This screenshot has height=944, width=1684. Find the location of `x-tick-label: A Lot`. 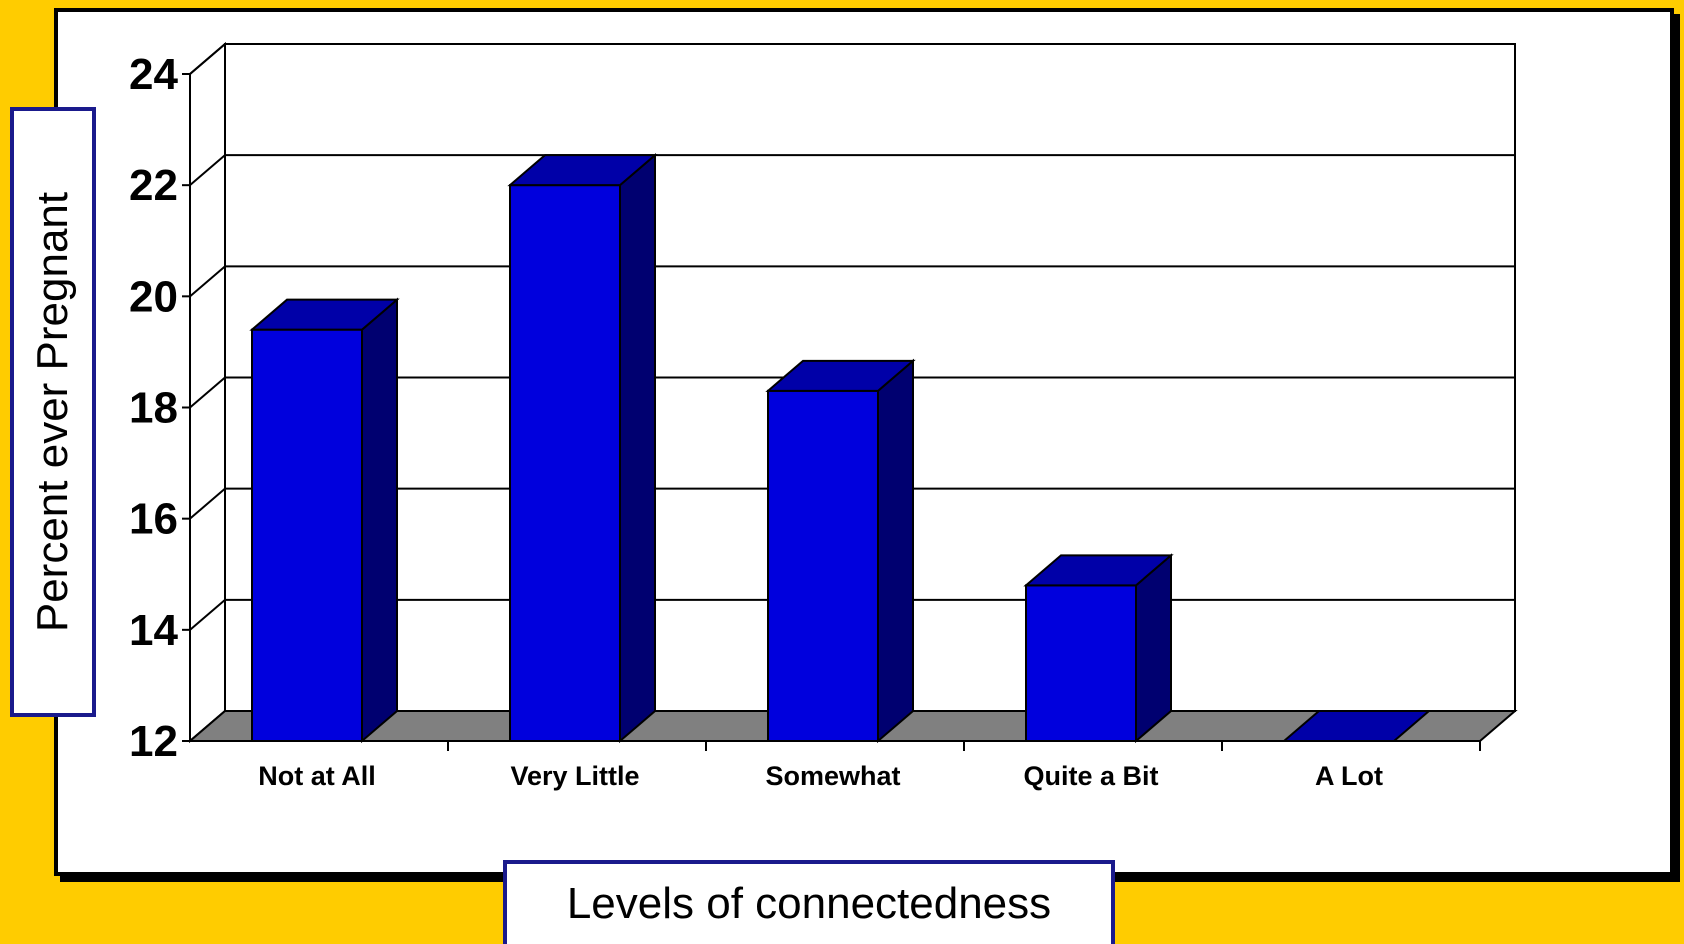

x-tick-label: A Lot is located at coordinates (1349, 776).